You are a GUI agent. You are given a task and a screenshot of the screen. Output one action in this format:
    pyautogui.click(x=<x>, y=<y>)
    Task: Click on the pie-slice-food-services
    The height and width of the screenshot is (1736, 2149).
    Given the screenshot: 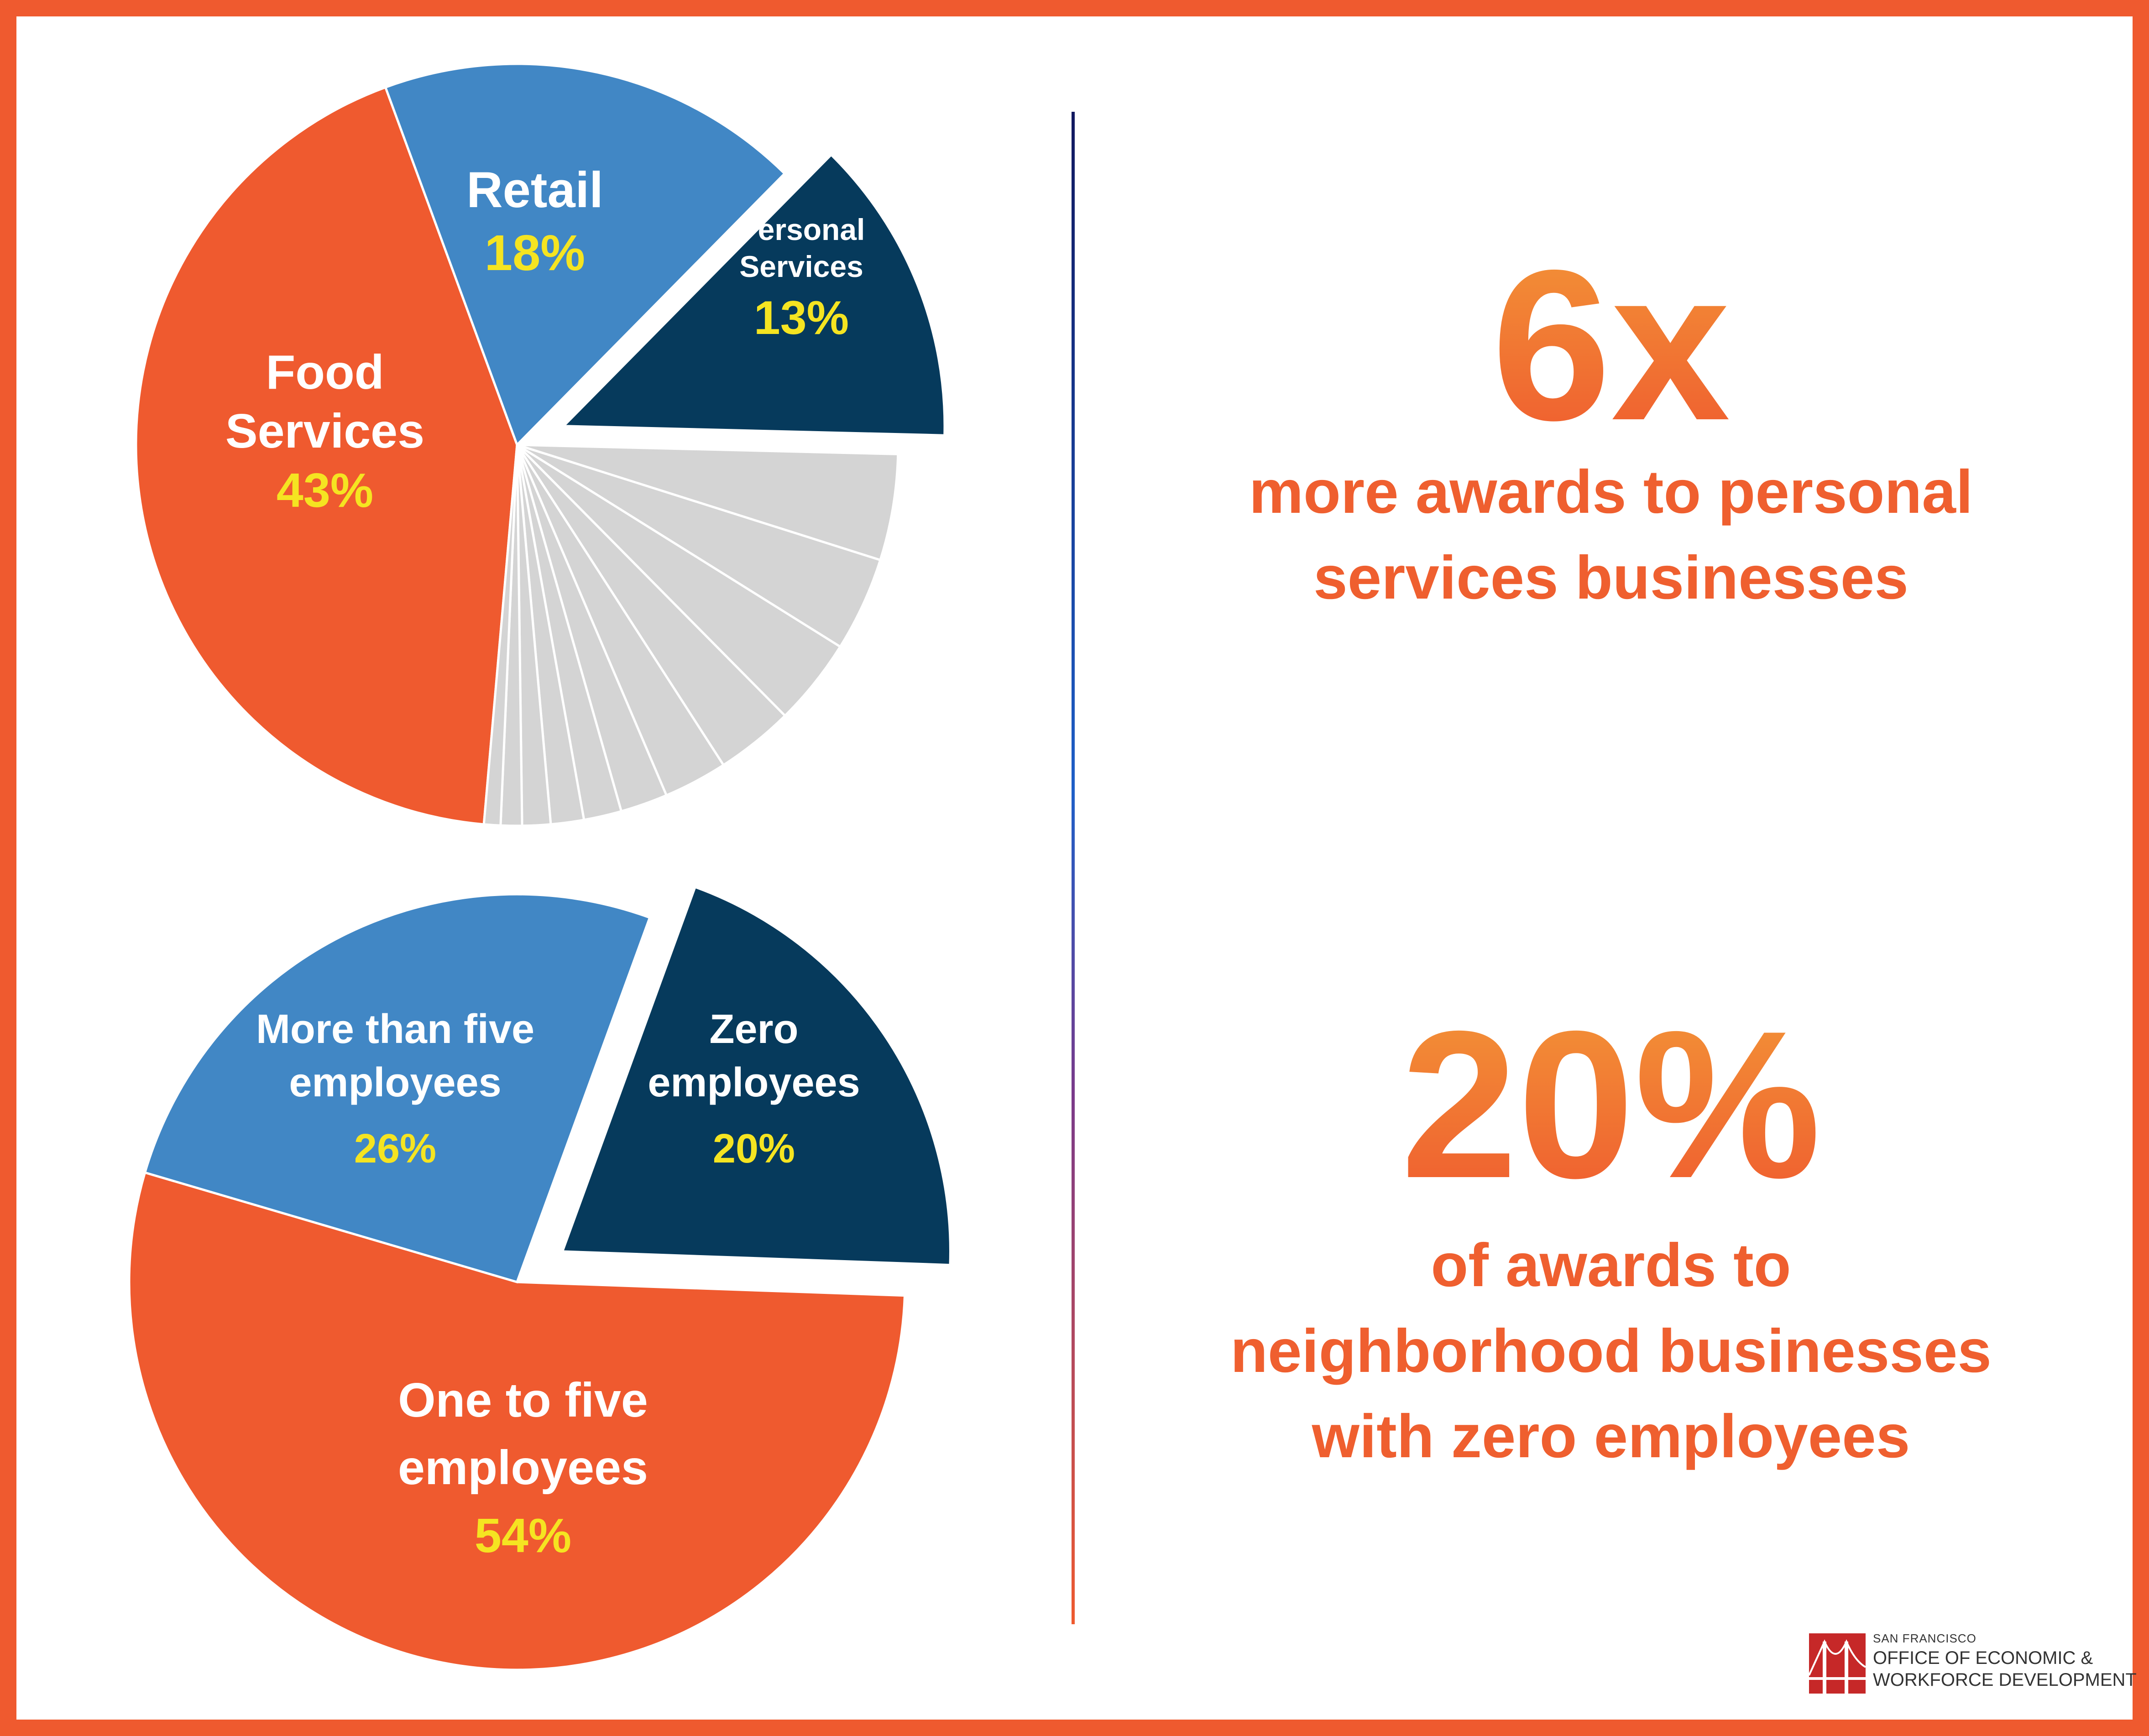 What is the action you would take?
    pyautogui.click(x=326, y=456)
    